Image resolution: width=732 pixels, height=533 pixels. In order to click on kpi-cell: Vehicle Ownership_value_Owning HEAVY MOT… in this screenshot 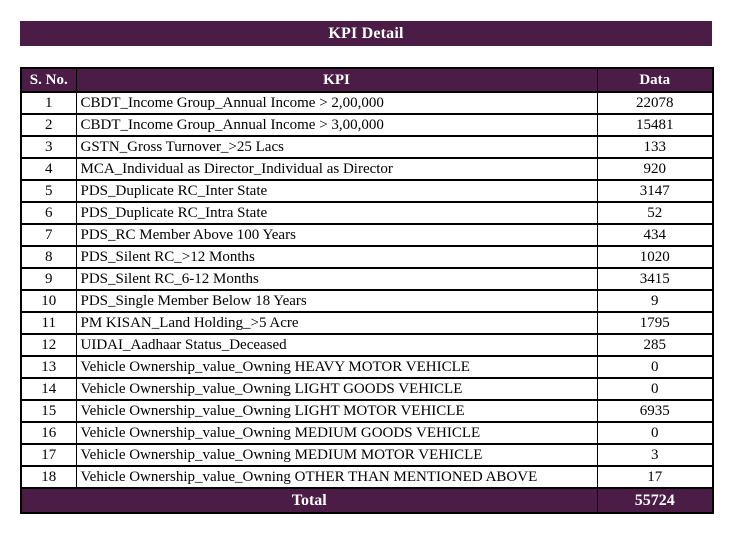, I will do `click(336, 367)`.